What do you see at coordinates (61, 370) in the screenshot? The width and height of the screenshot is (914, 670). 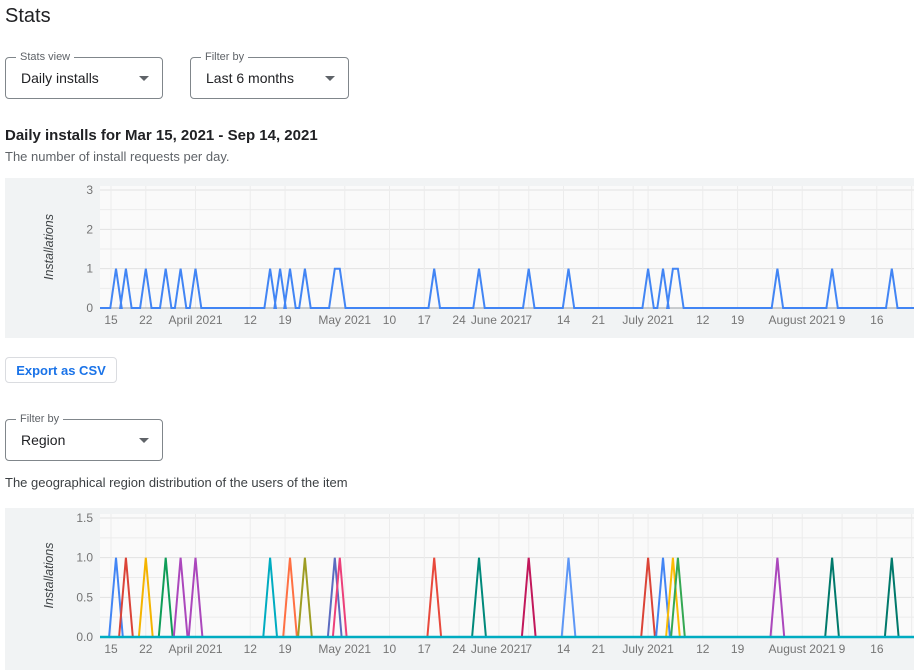 I see `export-csv-button: Export as CSV` at bounding box center [61, 370].